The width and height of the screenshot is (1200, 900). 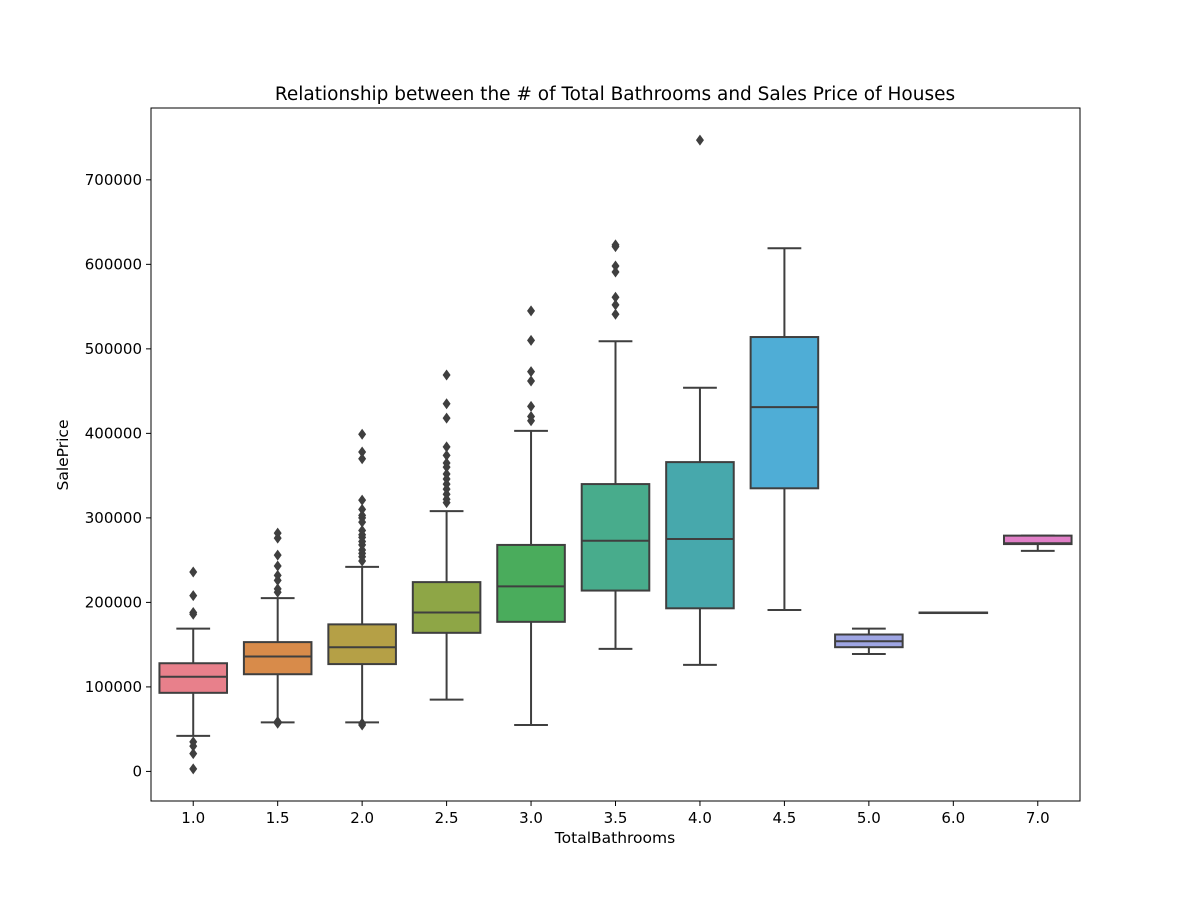 I want to click on y-tick-label: 200000, so click(x=113, y=602).